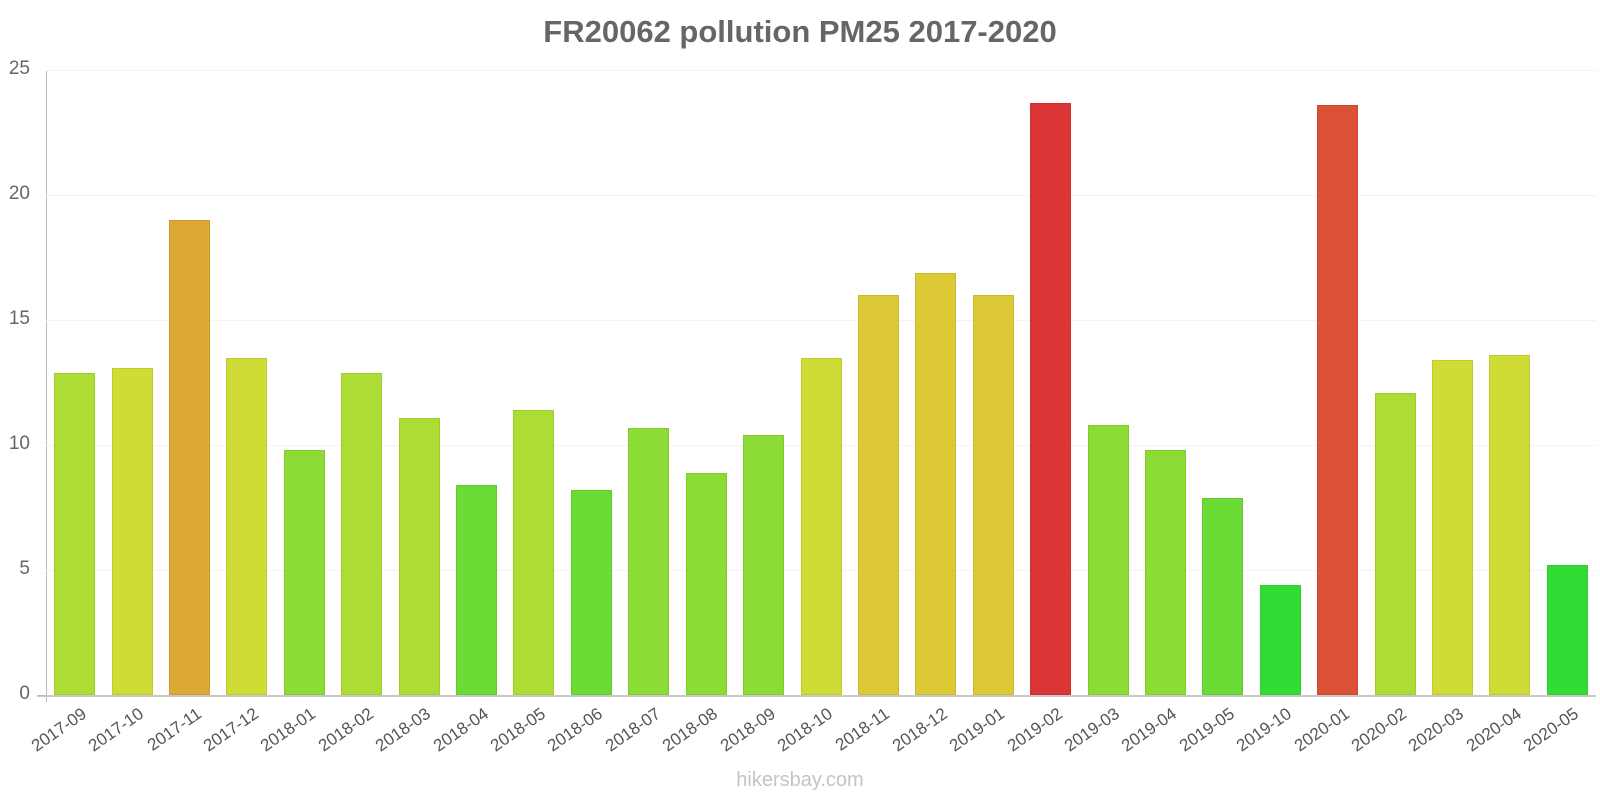 The width and height of the screenshot is (1600, 800). I want to click on y-tick-label: 0, so click(24, 693).